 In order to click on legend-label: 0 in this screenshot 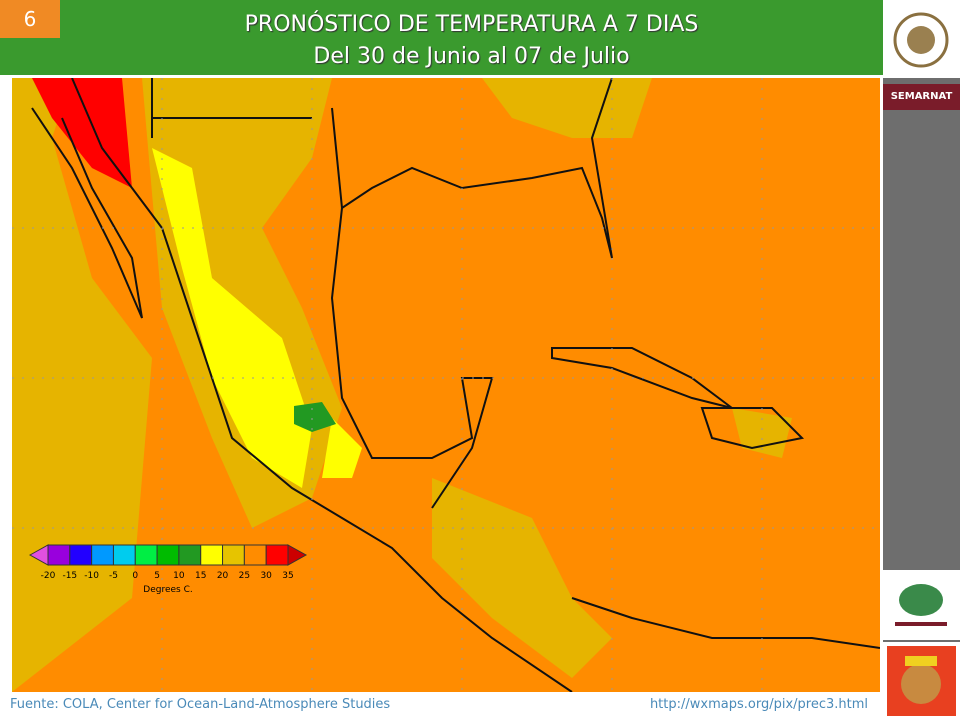, I will do `click(135, 576)`.